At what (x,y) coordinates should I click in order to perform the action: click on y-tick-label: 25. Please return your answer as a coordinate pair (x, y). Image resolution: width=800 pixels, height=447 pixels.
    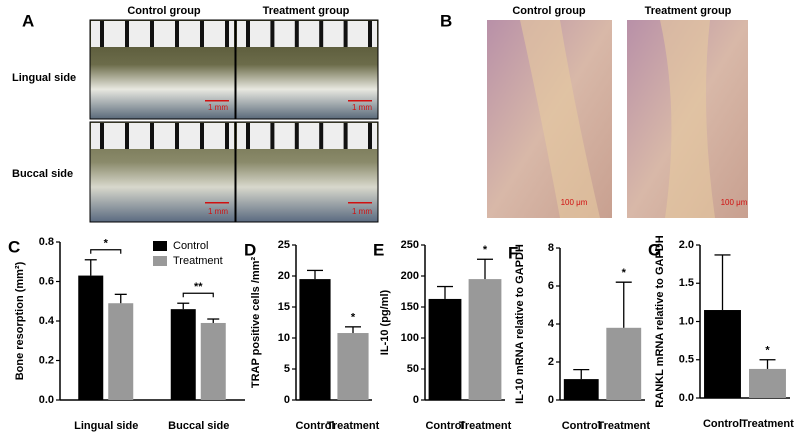
    Looking at the image, I should click on (284, 245).